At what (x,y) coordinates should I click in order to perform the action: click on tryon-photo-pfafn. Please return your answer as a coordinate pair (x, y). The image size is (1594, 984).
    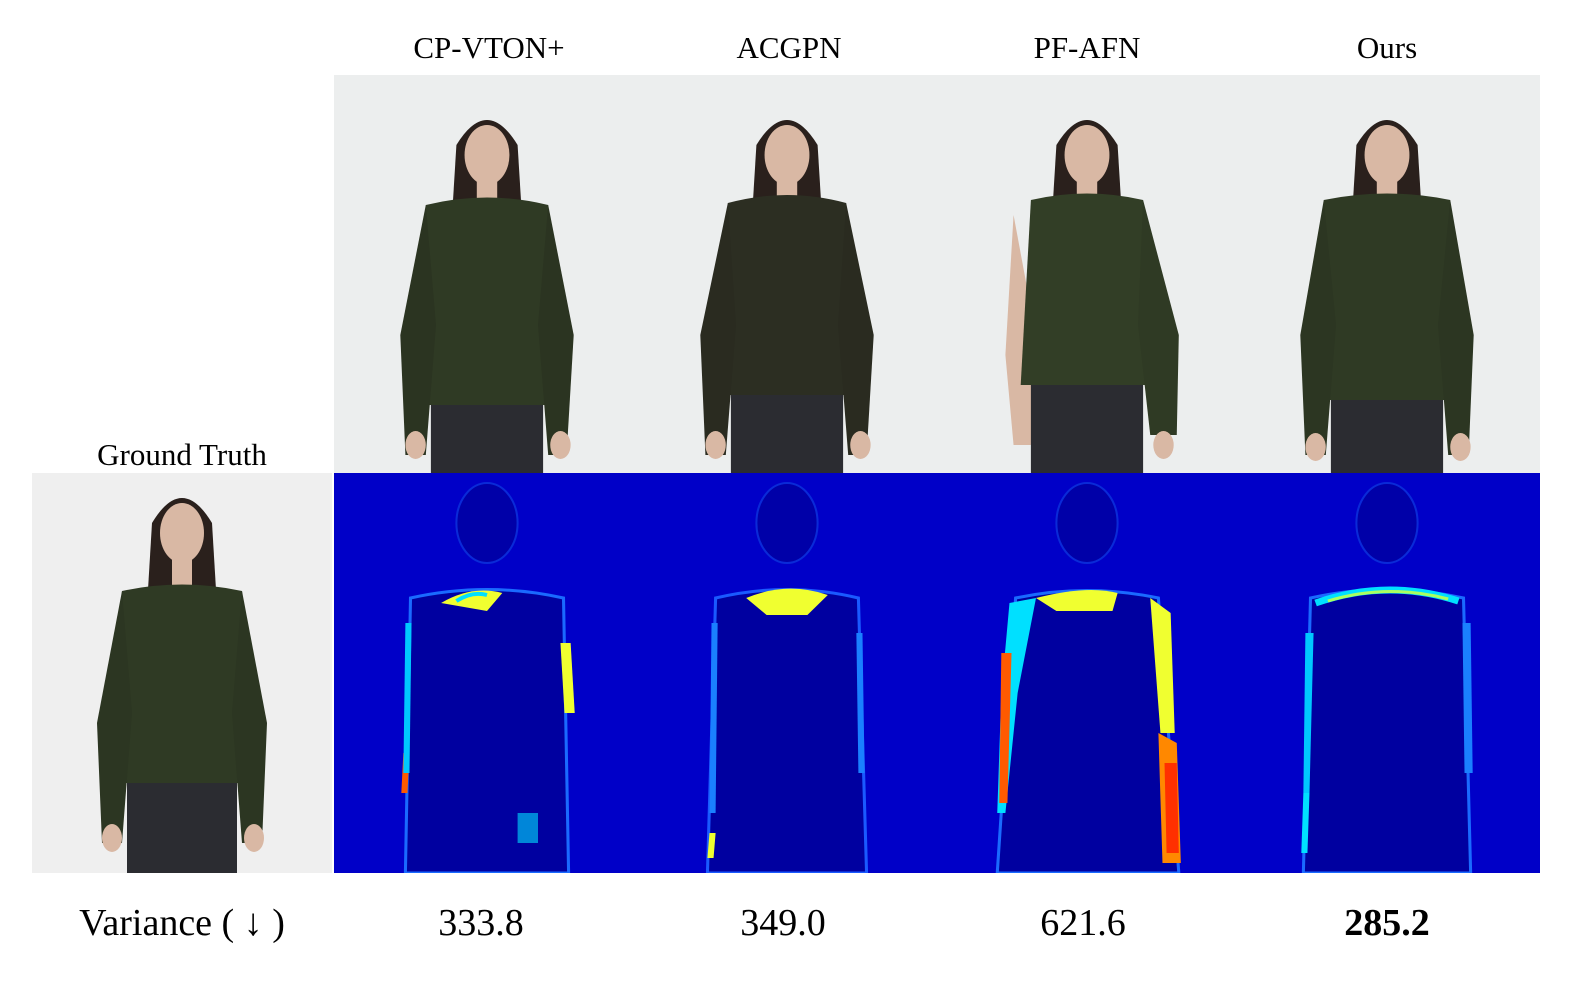
    Looking at the image, I should click on (1087, 275).